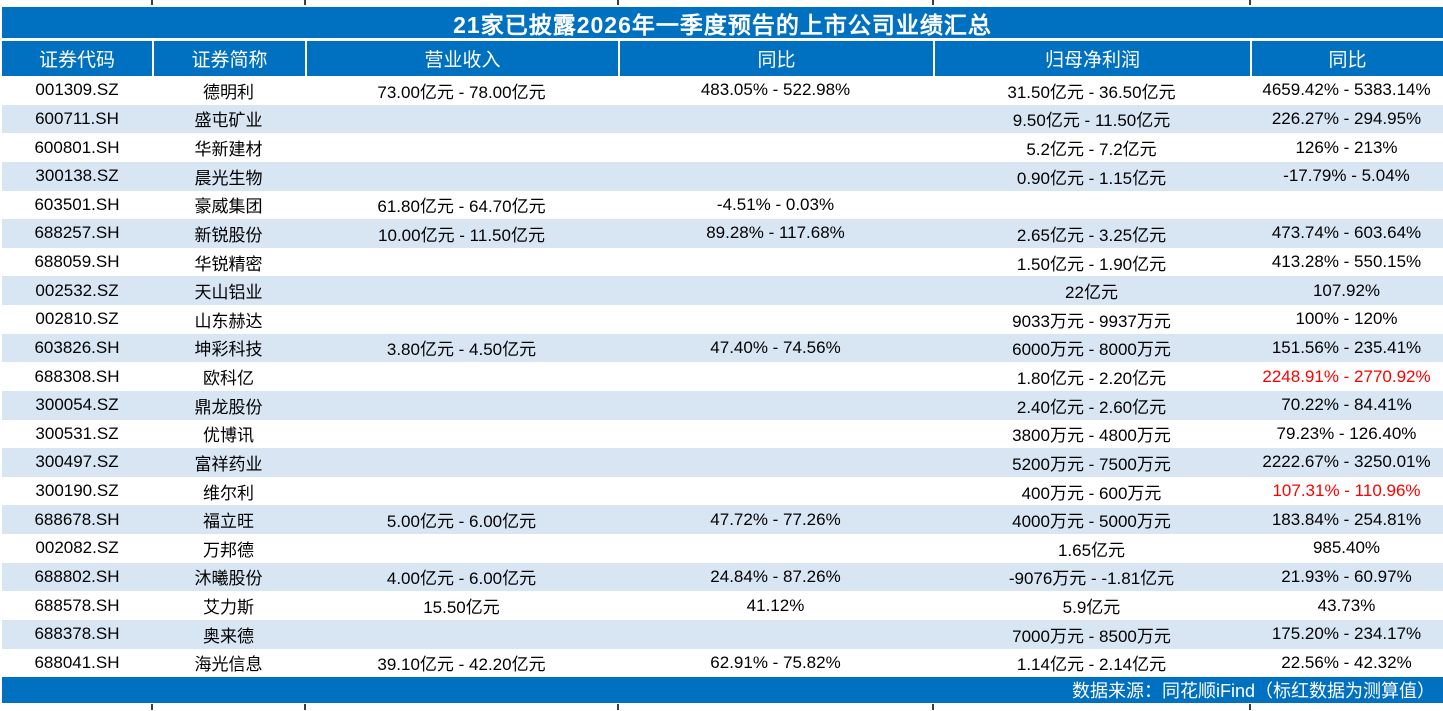 The height and width of the screenshot is (711, 1443). I want to click on cell-net-profit: 7000万元 - 8500万元, so click(1091, 636).